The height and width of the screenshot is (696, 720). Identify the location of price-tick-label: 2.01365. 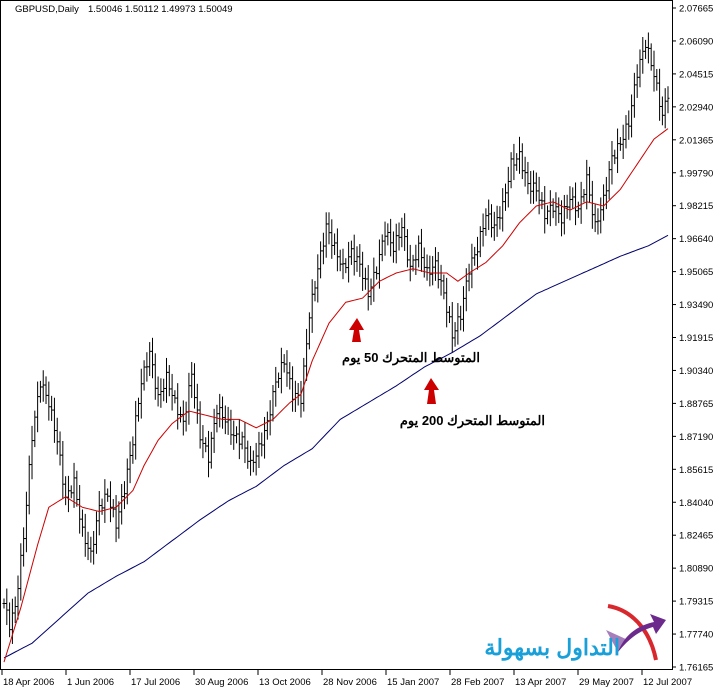
(696, 140).